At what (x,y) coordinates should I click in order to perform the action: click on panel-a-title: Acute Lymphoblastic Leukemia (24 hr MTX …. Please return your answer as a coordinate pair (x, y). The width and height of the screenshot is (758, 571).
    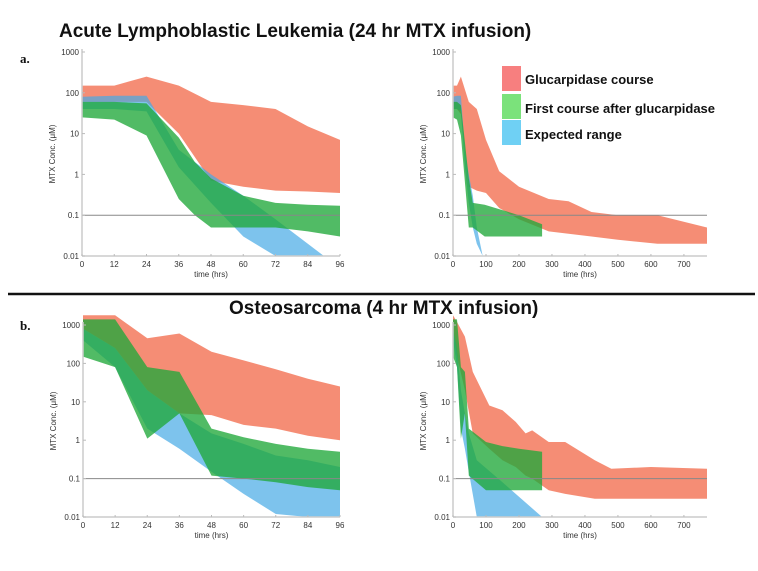
    Looking at the image, I should click on (295, 31).